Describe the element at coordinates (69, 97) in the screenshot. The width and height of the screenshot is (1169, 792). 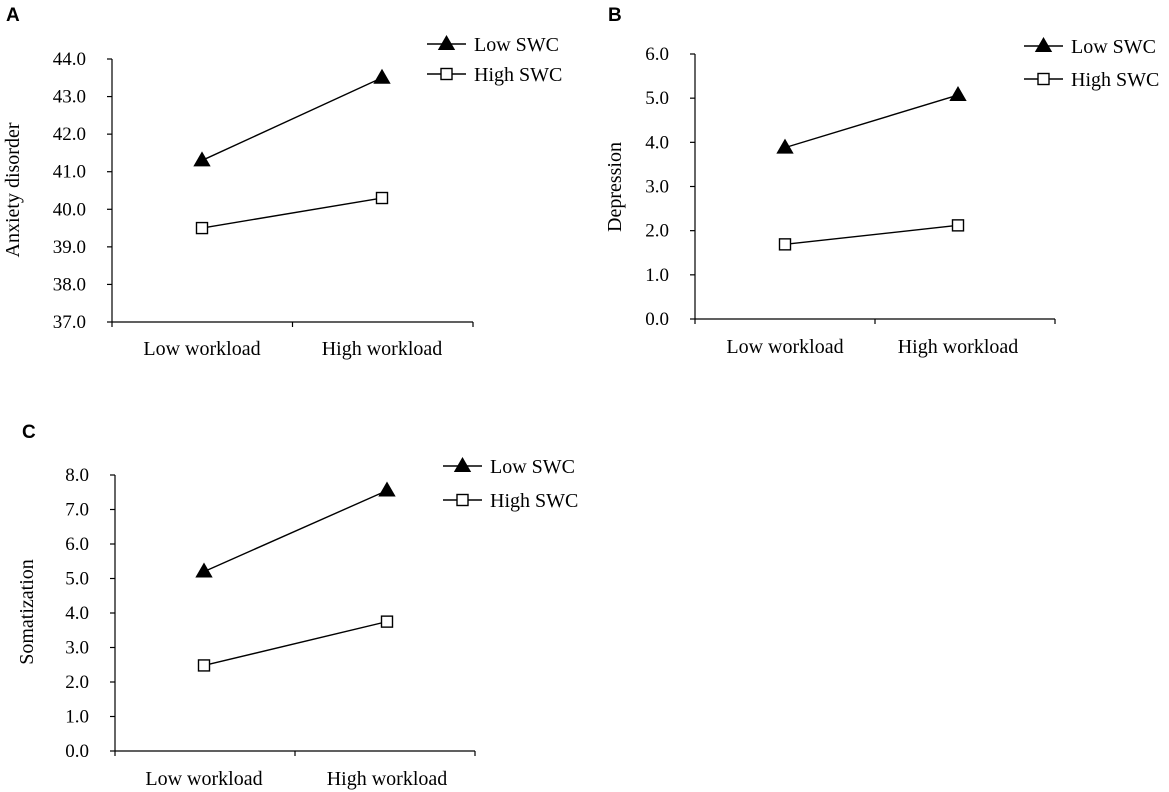
I see `y-tick-label: 43.0` at that location.